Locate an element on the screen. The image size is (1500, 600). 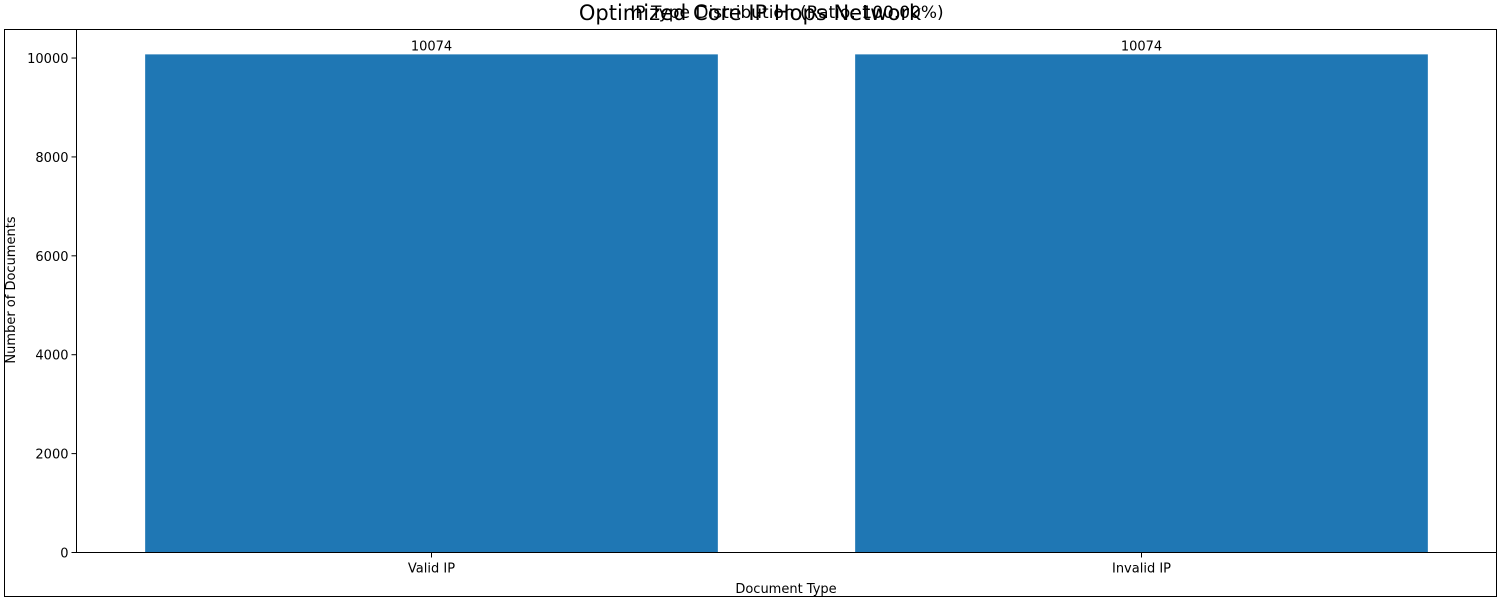
y-tick-label: 6000 is located at coordinates (51, 257).